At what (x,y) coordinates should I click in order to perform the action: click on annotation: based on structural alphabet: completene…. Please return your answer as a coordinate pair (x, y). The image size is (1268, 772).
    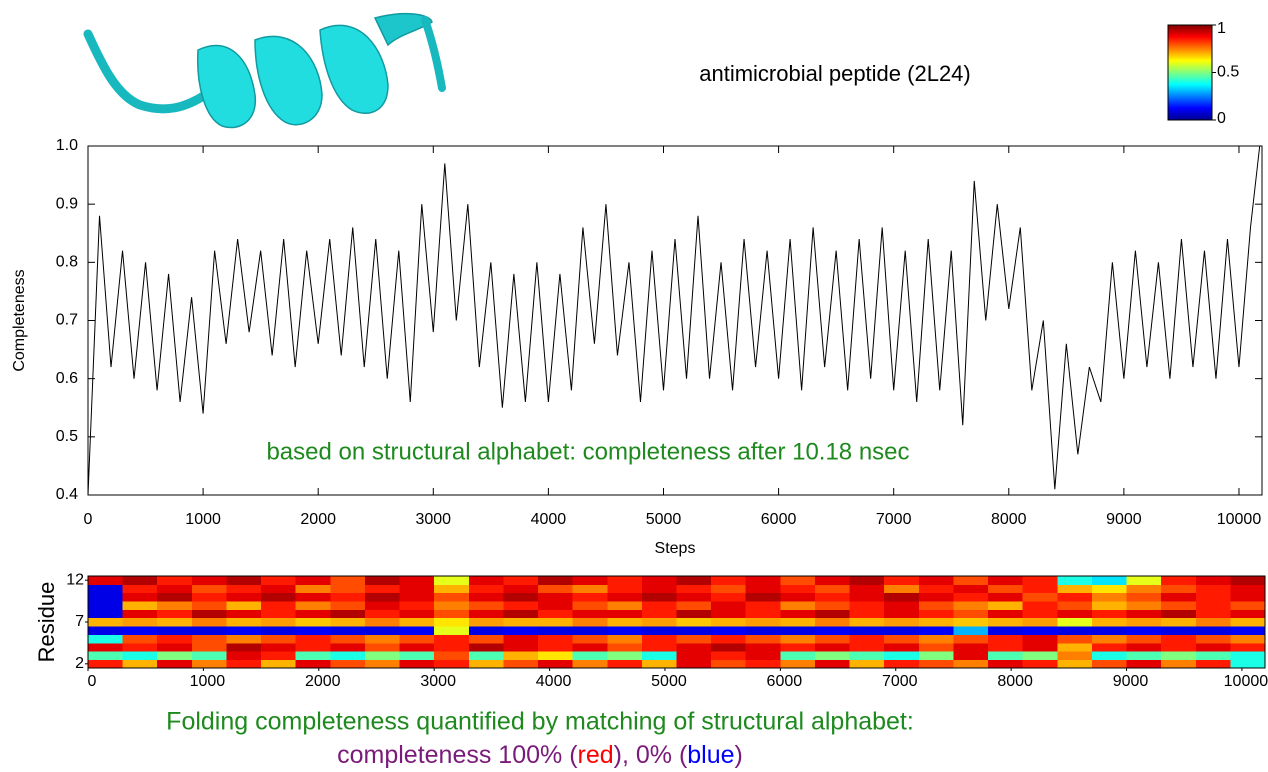
    Looking at the image, I should click on (587, 451).